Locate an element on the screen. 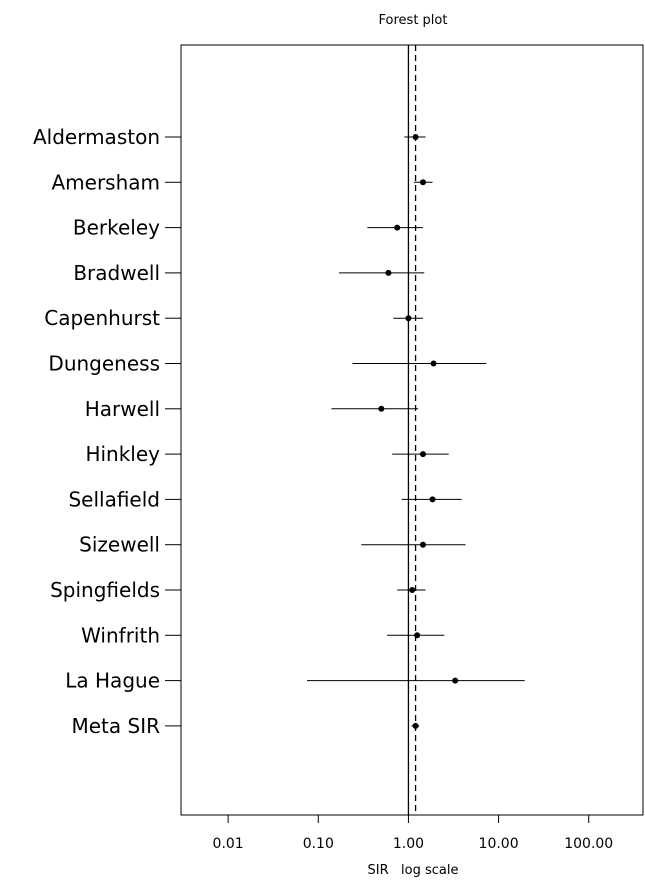  study-label: Berkeley is located at coordinates (116, 228).